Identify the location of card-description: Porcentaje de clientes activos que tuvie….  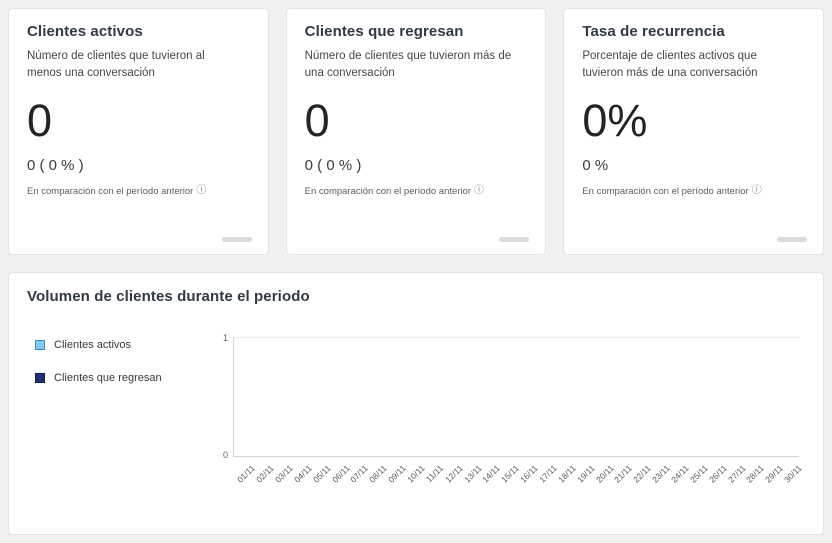
(670, 64).